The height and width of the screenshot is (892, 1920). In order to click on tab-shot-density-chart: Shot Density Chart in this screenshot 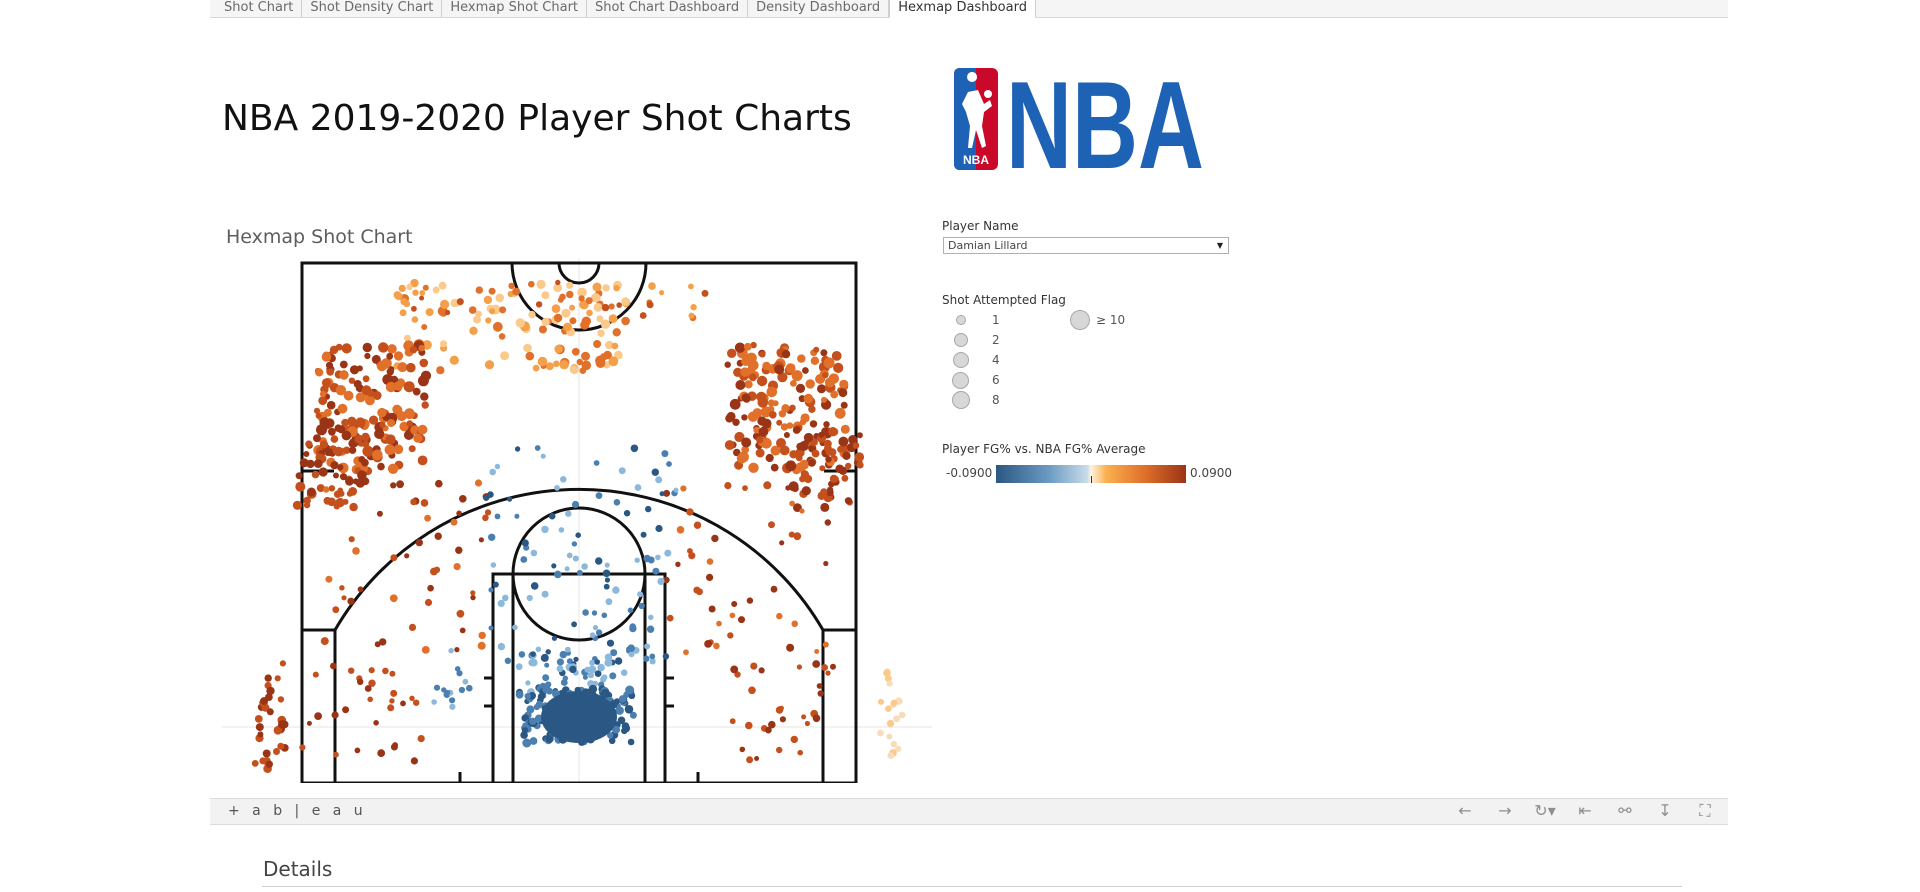, I will do `click(372, 8)`.